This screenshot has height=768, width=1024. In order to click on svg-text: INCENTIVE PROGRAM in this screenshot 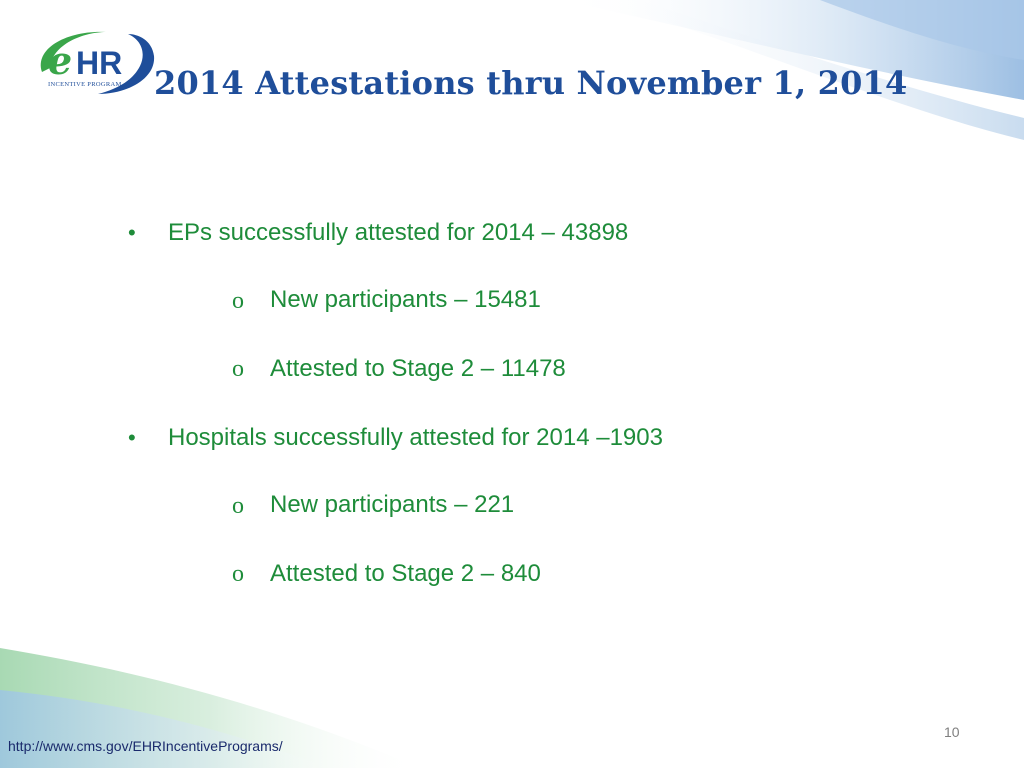, I will do `click(85, 84)`.